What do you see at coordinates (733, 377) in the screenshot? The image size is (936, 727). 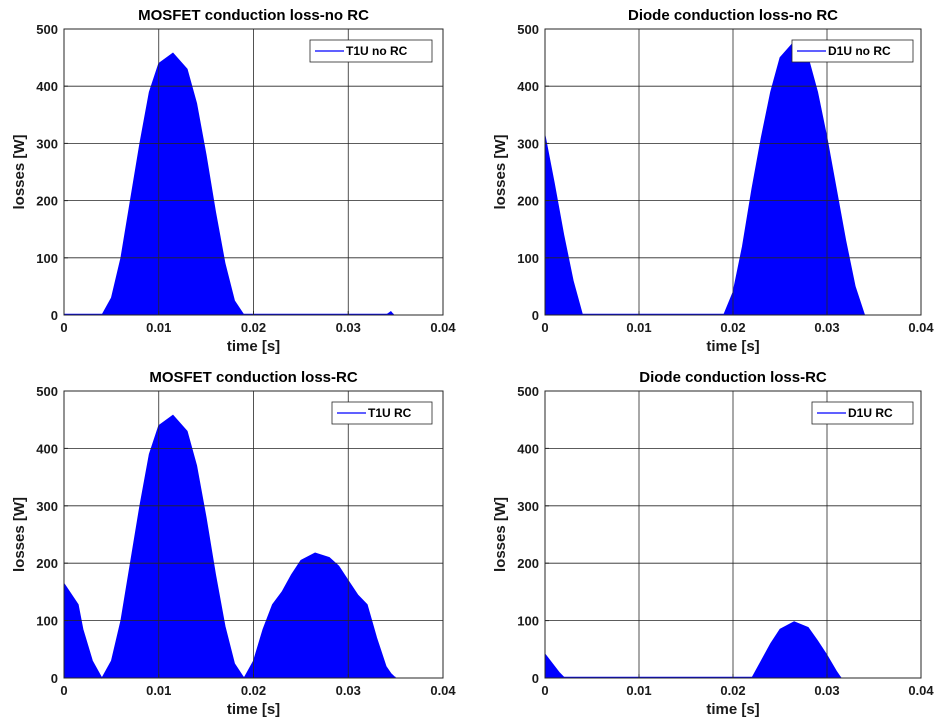 I see `chart-title: Diode conduction loss-RC` at bounding box center [733, 377].